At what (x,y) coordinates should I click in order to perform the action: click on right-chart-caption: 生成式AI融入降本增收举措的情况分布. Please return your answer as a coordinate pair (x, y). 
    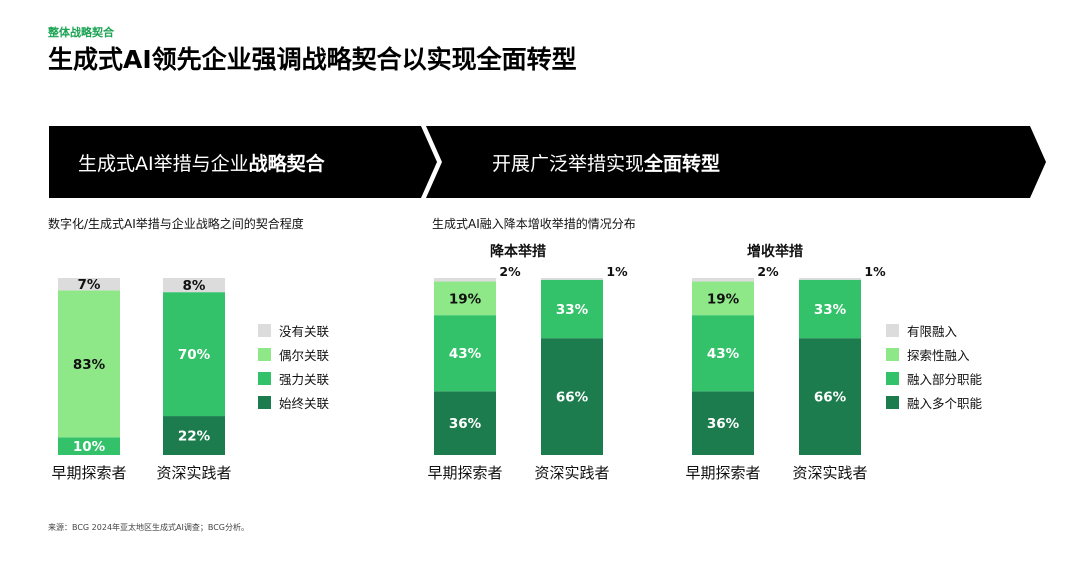
    Looking at the image, I should click on (534, 224).